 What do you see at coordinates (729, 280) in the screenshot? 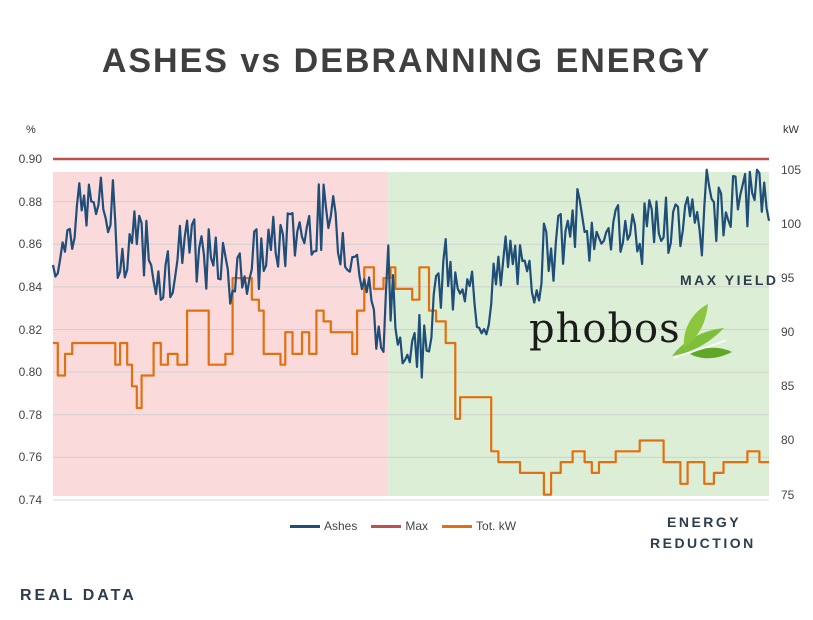
I see `max-yield-annotation: MAX YIELD` at bounding box center [729, 280].